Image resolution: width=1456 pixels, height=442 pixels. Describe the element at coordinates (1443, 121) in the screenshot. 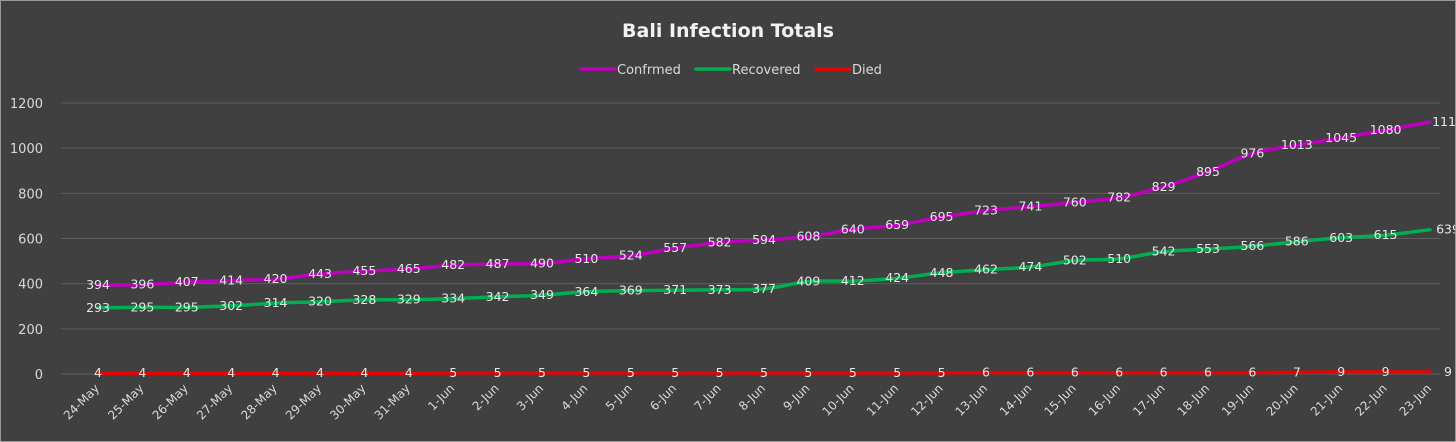

I see `data-label: 1116` at that location.